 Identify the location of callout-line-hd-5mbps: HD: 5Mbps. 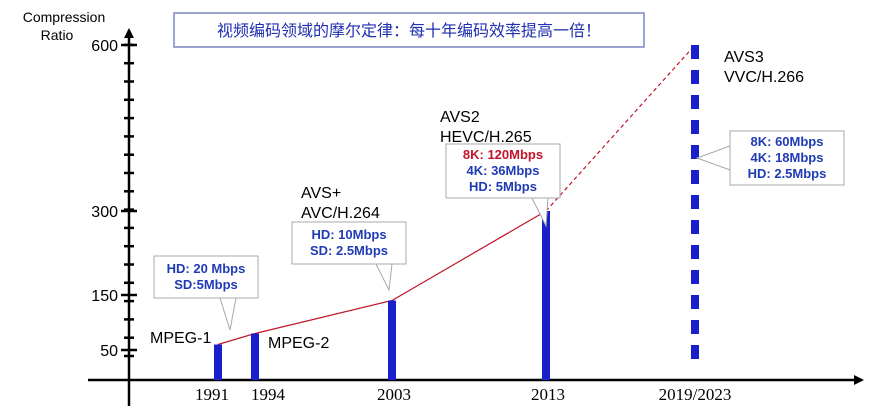
(503, 186).